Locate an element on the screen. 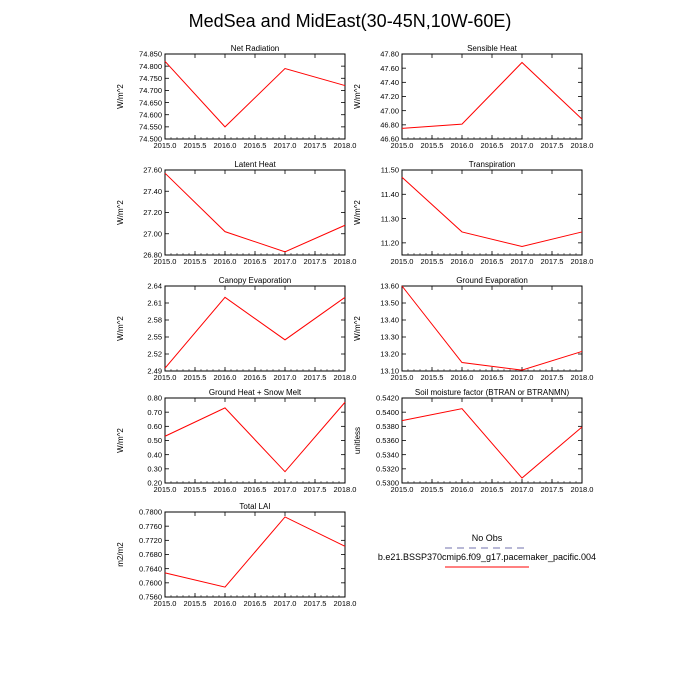 The image size is (700, 700). series-line-sensible-heat is located at coordinates (492, 95).